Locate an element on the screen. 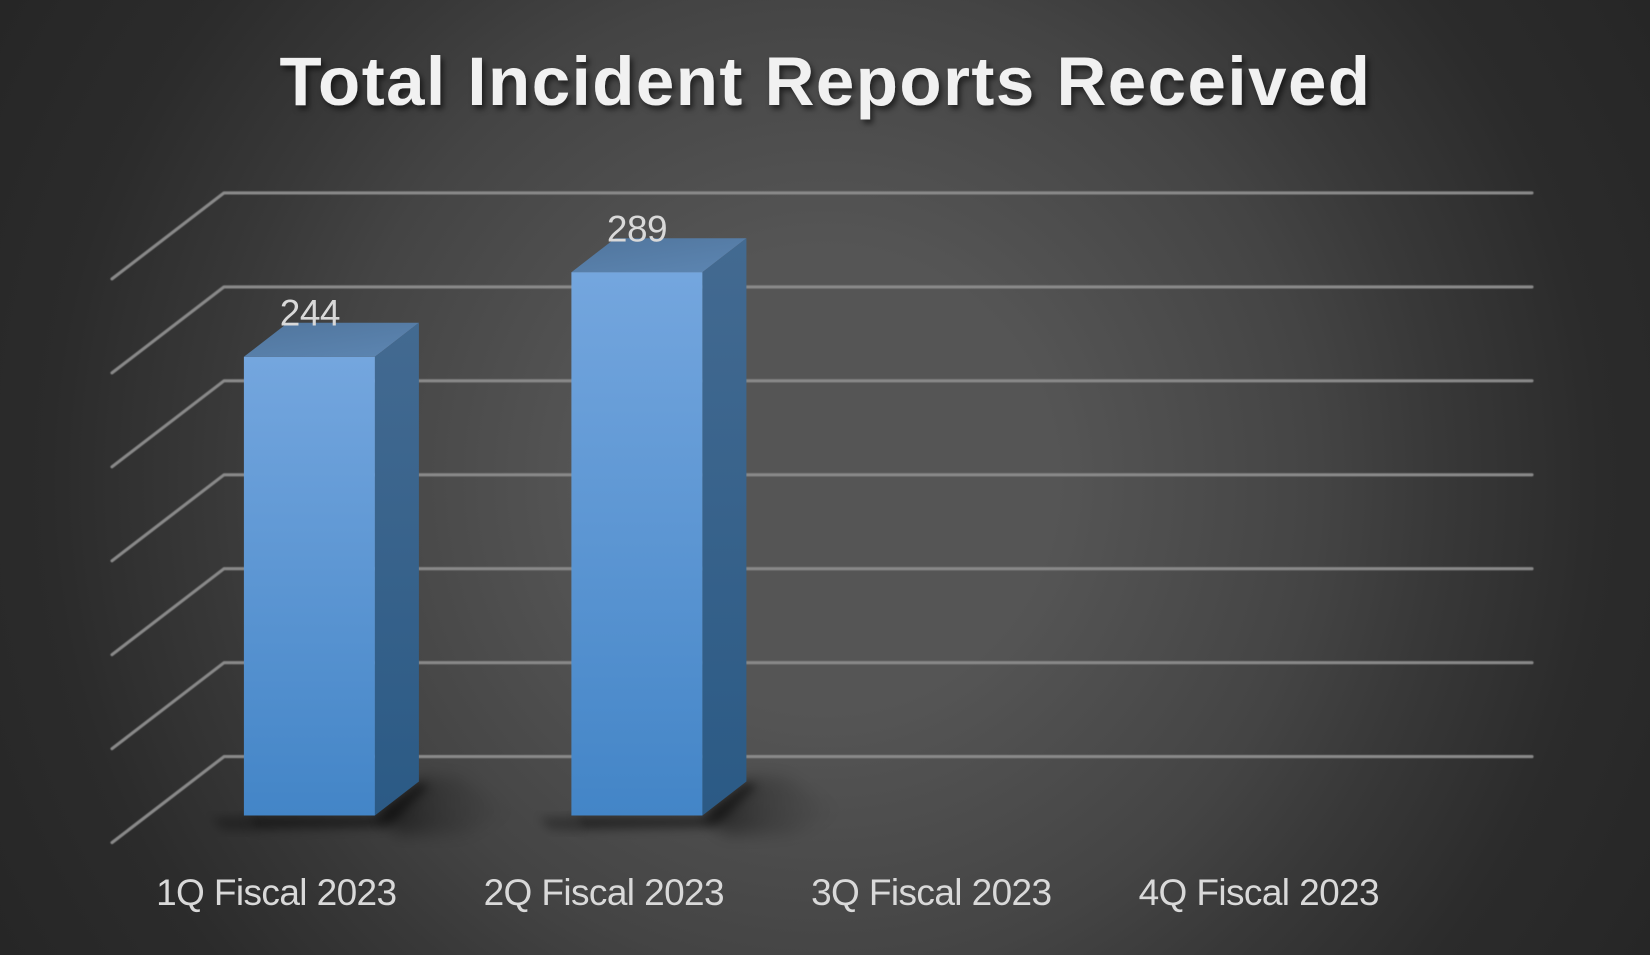  svg-text: 244 is located at coordinates (310, 312).